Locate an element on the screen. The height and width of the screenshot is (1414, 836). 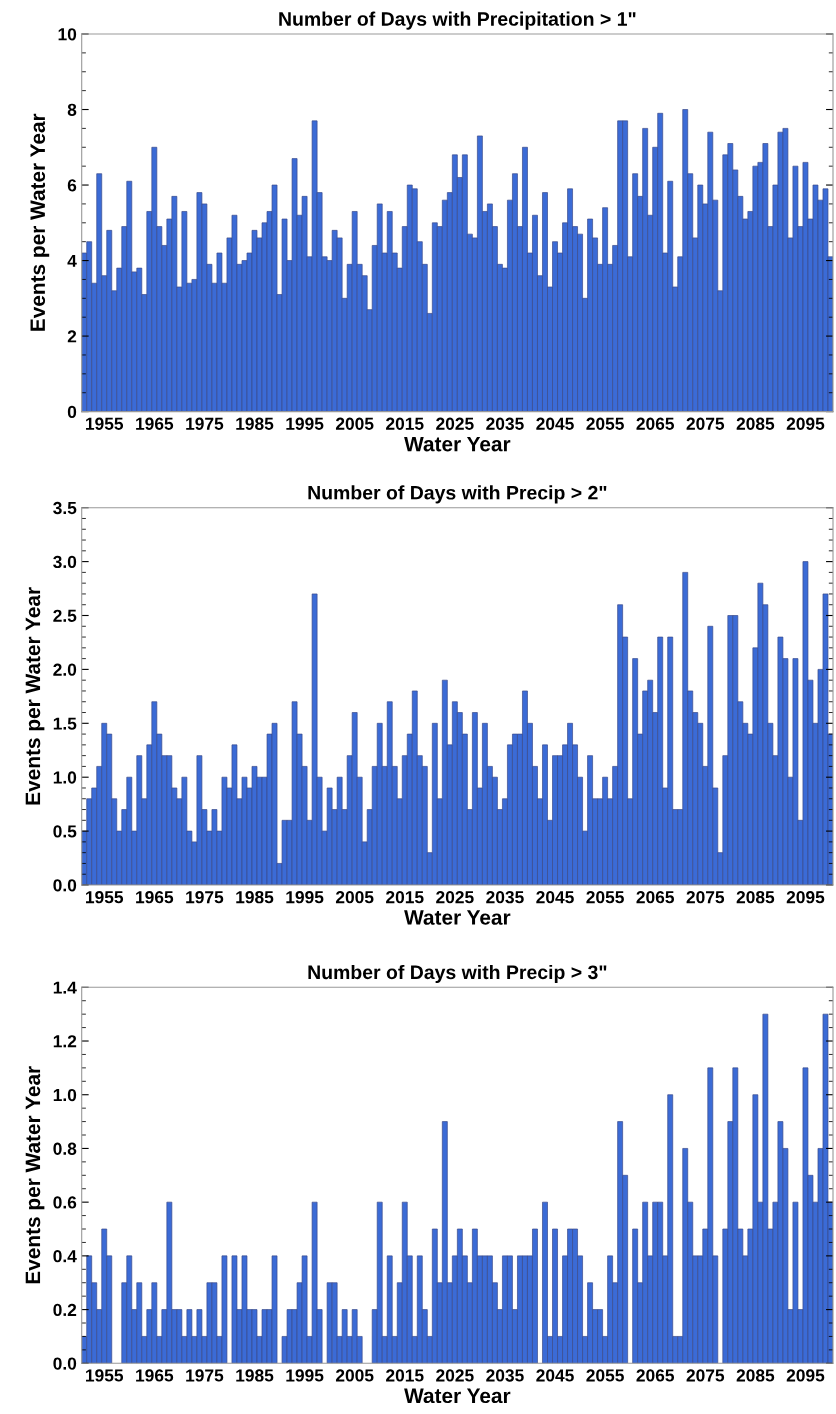
y-tick-label: 0.8 is located at coordinates (65, 1148).